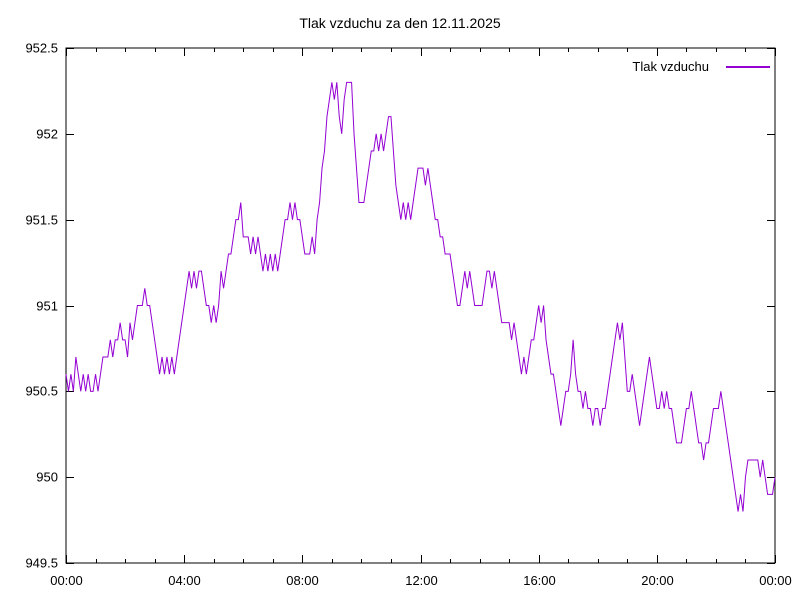  I want to click on x-tick-label: 16:00, so click(539, 580).